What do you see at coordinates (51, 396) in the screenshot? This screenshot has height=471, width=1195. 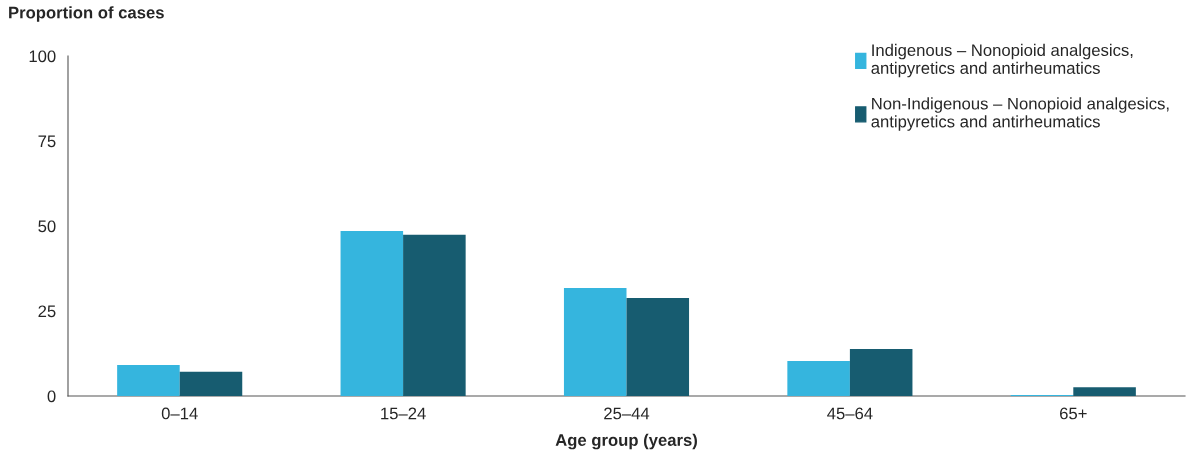 I see `y-tick-label: 0` at bounding box center [51, 396].